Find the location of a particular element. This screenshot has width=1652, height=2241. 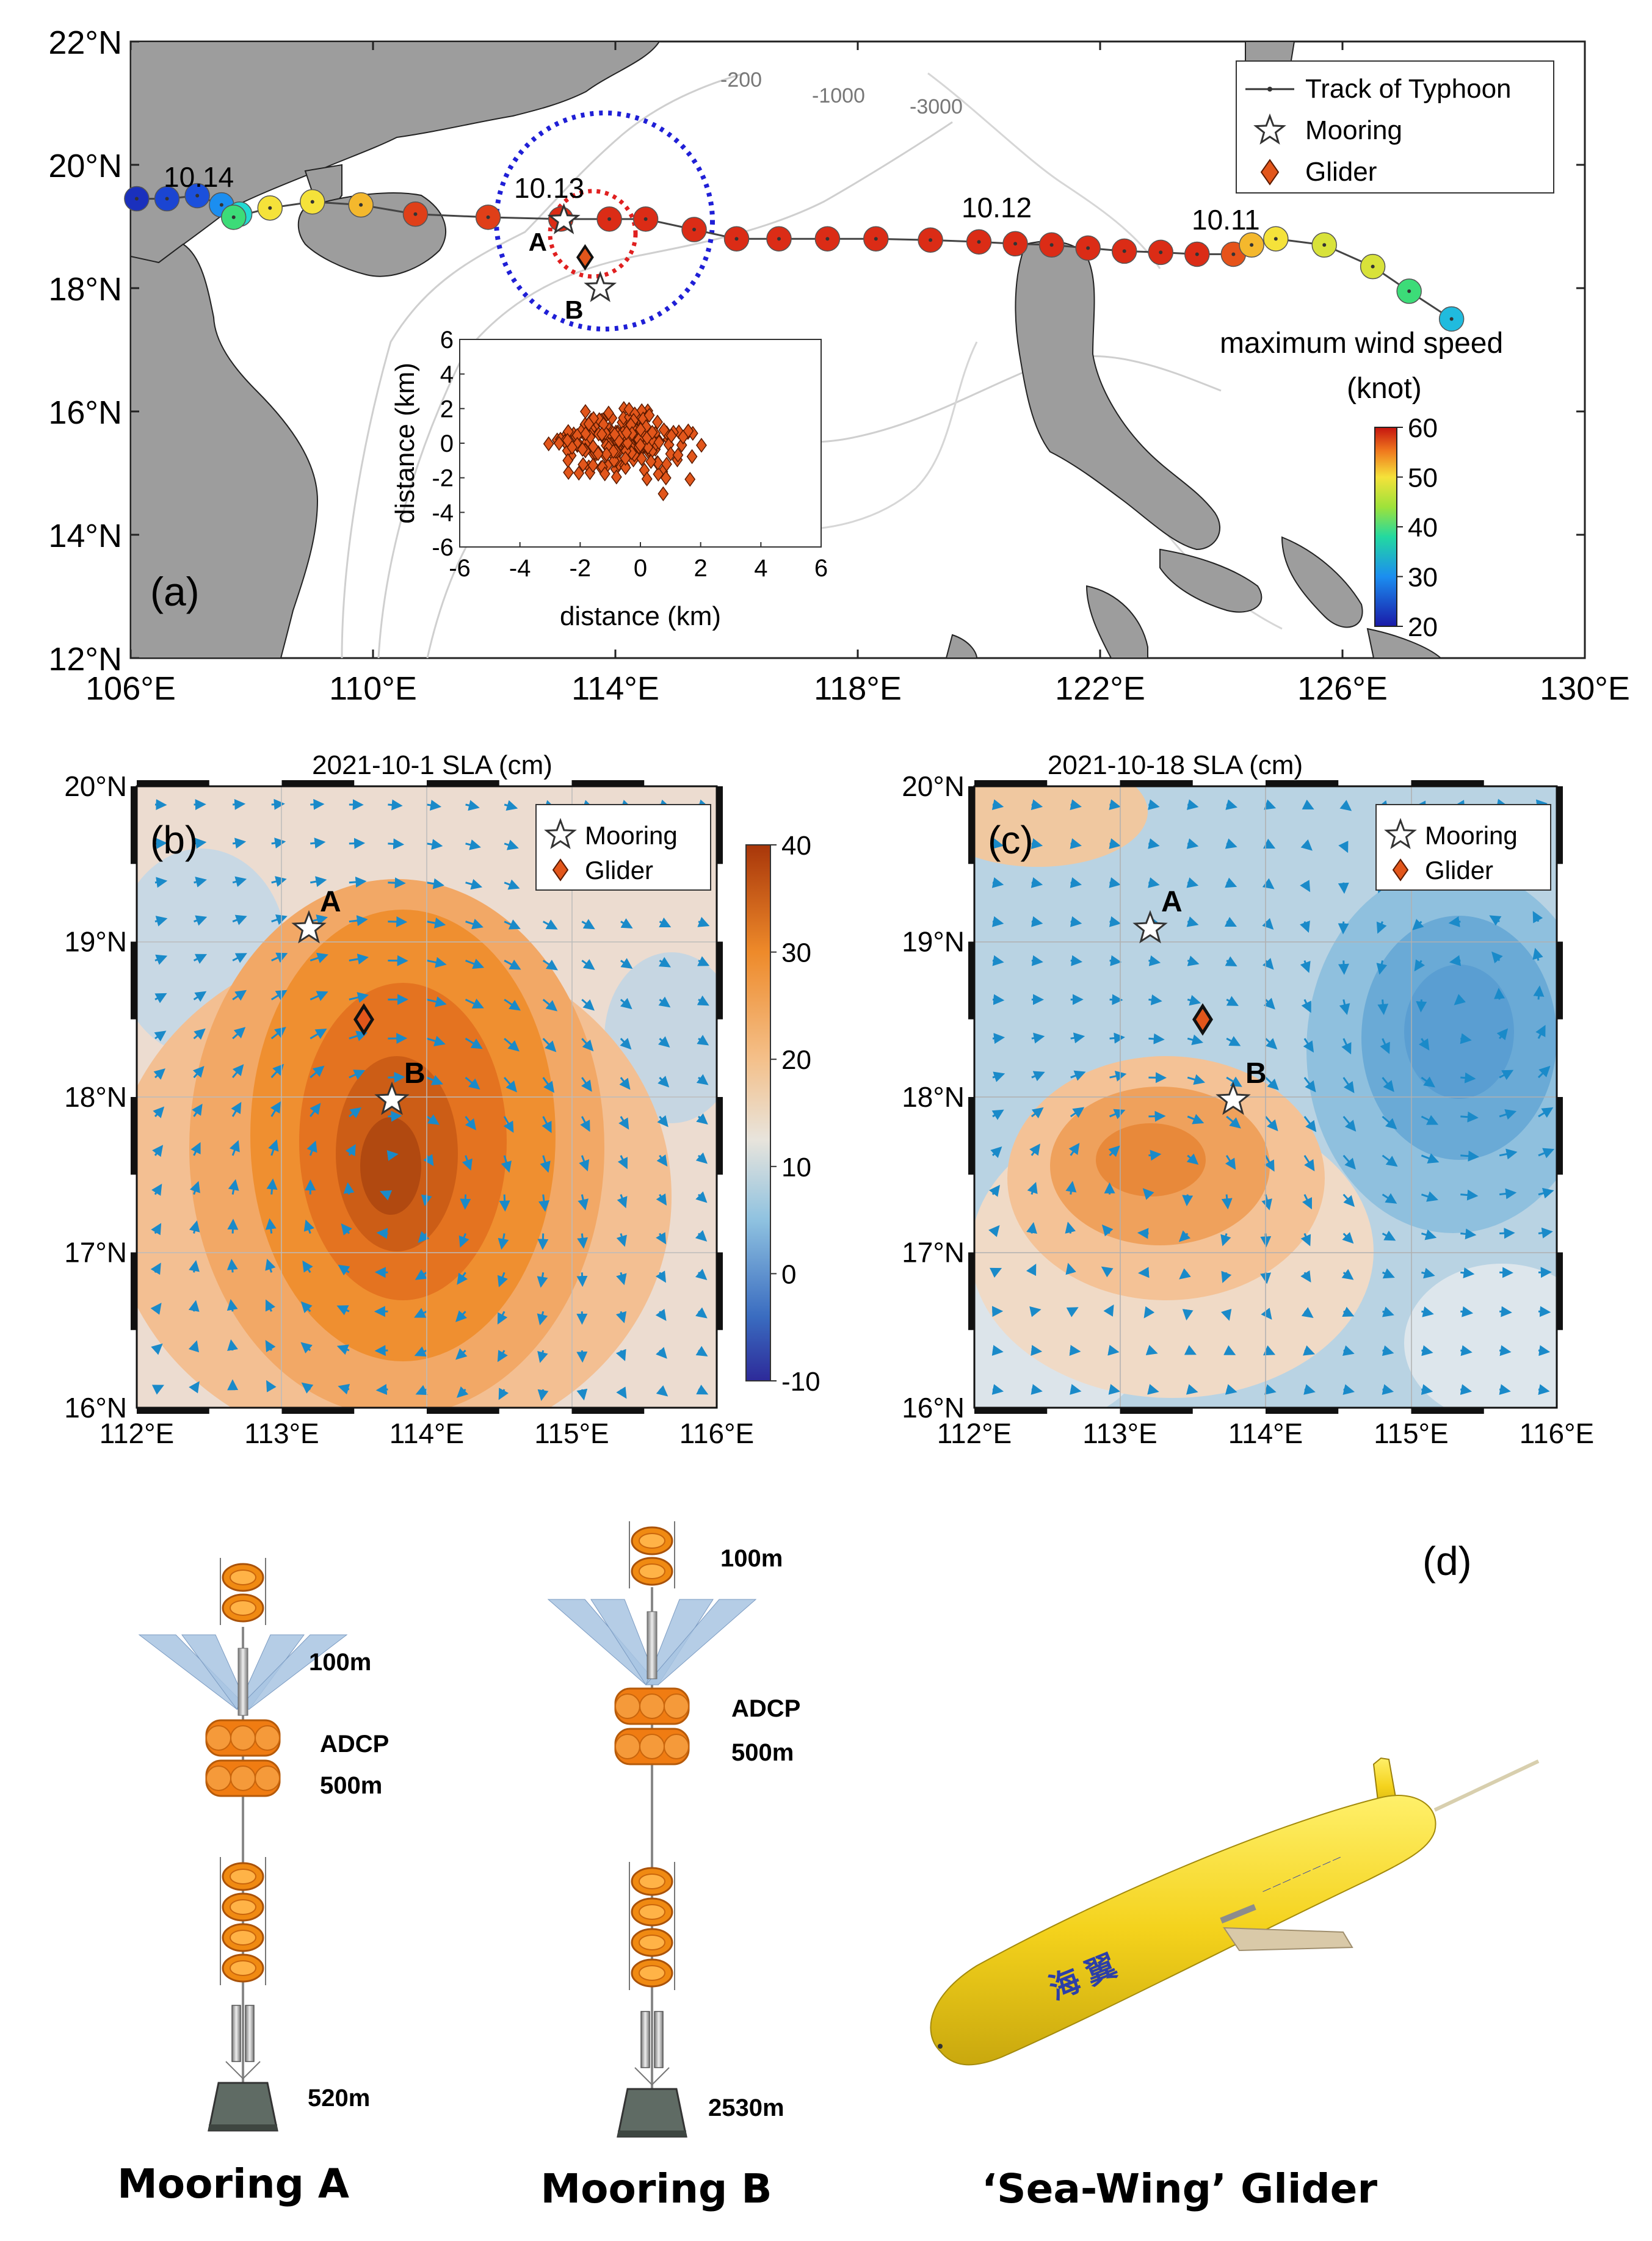

frame-check is located at coordinates (971, 825).